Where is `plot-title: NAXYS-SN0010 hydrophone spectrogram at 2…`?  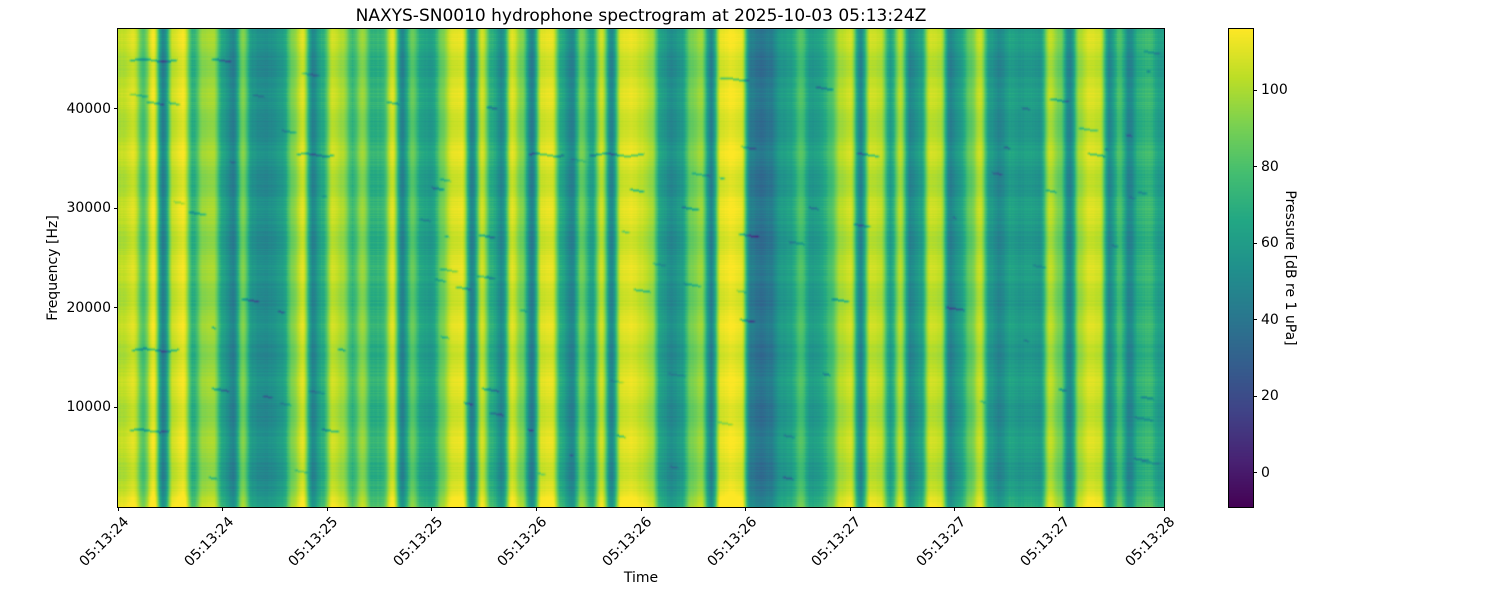
plot-title: NAXYS-SN0010 hydrophone spectrogram at 2… is located at coordinates (641, 16).